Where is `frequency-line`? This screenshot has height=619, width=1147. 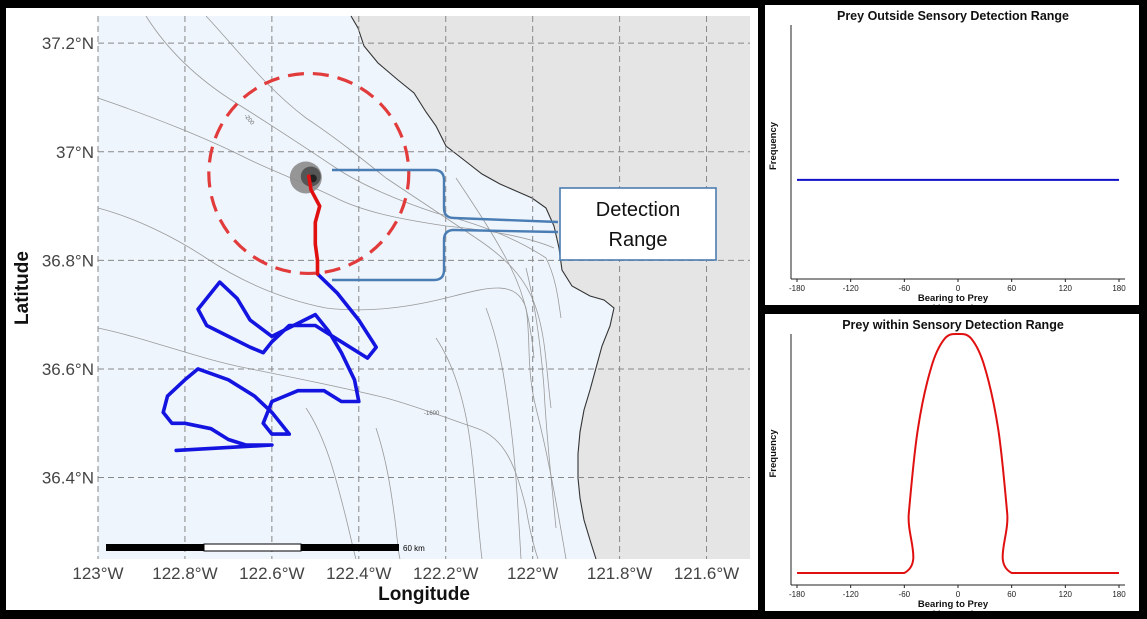
frequency-line is located at coordinates (958, 453).